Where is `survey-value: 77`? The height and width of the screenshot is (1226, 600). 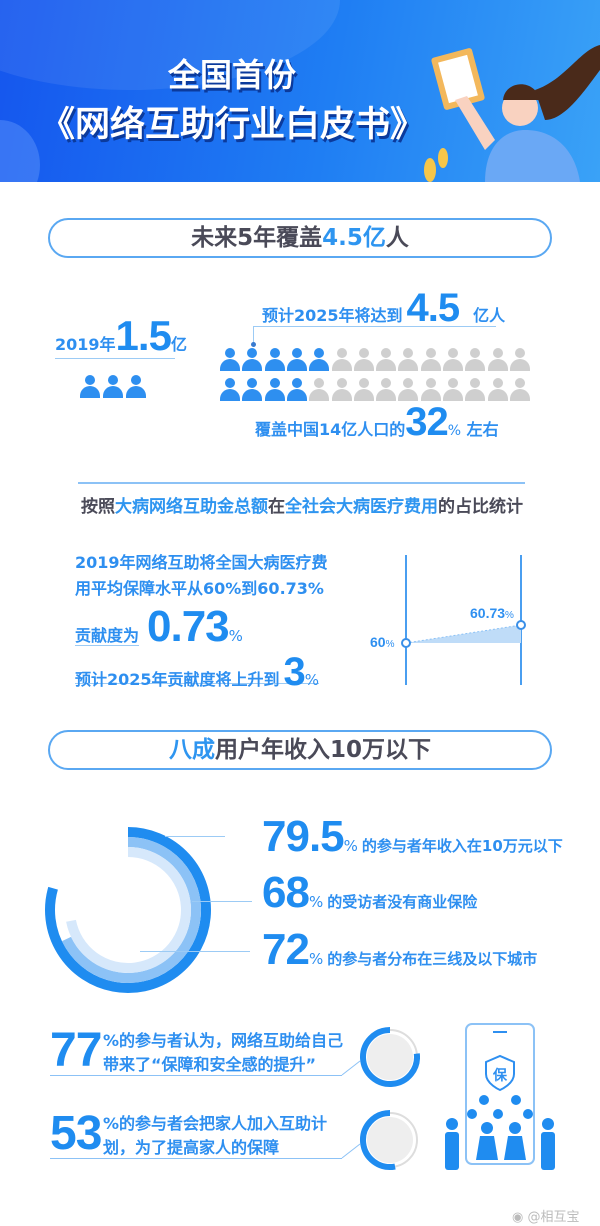
survey-value: 77 is located at coordinates (76, 1050).